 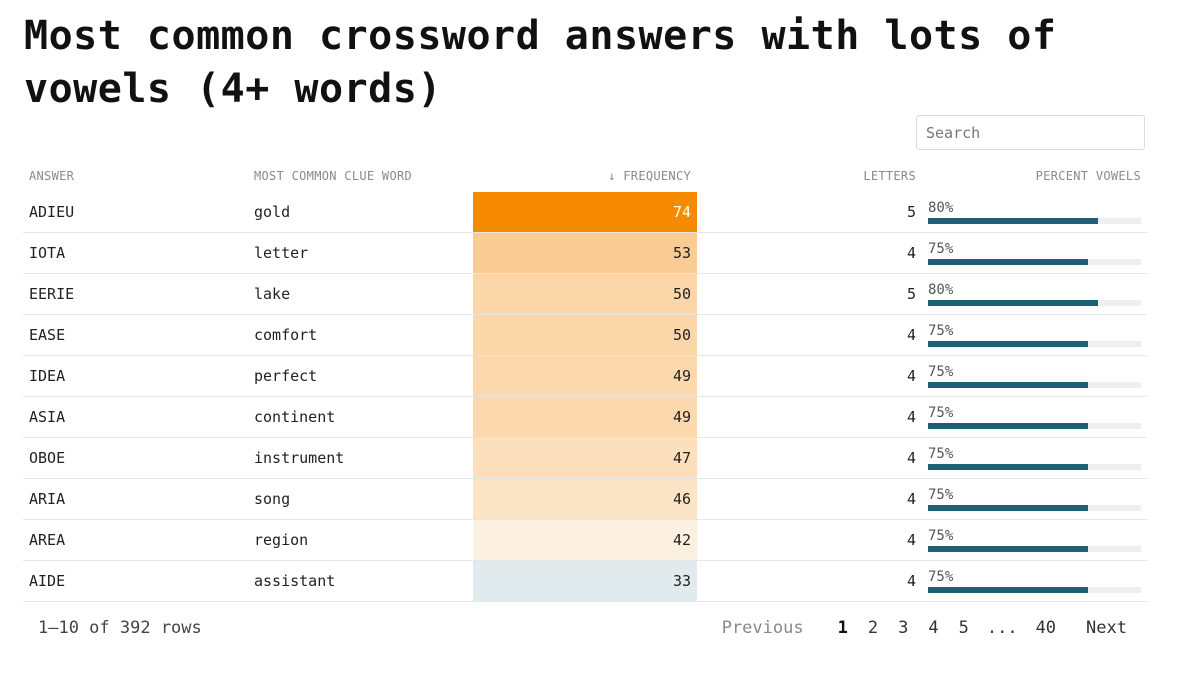 I want to click on table-row: OBOE instrument 47 4 75%, so click(x=585, y=458).